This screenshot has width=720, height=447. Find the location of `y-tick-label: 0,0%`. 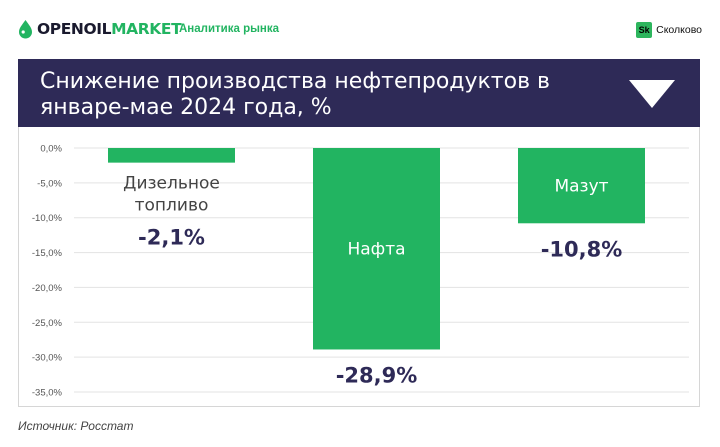

y-tick-label: 0,0% is located at coordinates (51, 149).